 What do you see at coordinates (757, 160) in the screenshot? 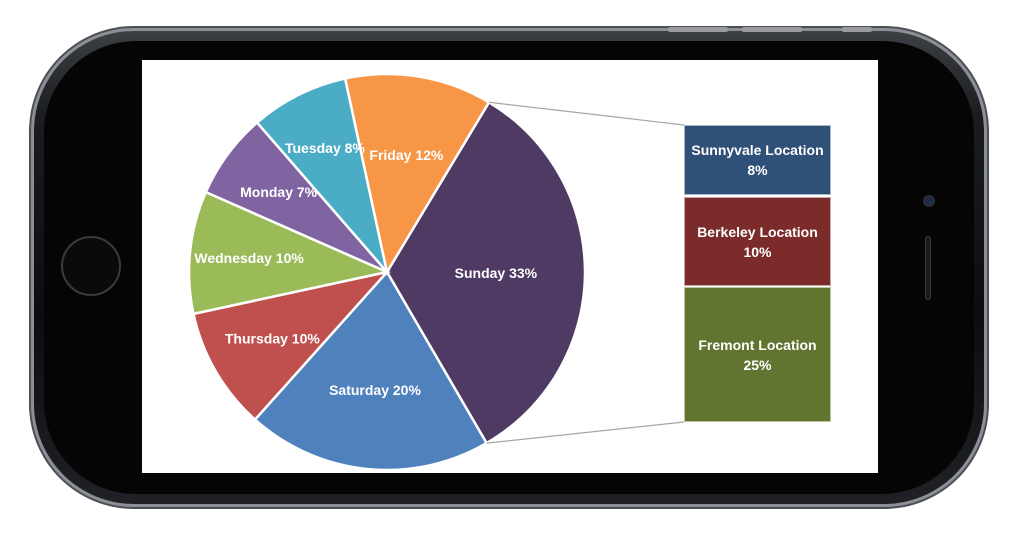
I see `breakdown-box-sunnyvale: Sunnyvale Location 8%` at bounding box center [757, 160].